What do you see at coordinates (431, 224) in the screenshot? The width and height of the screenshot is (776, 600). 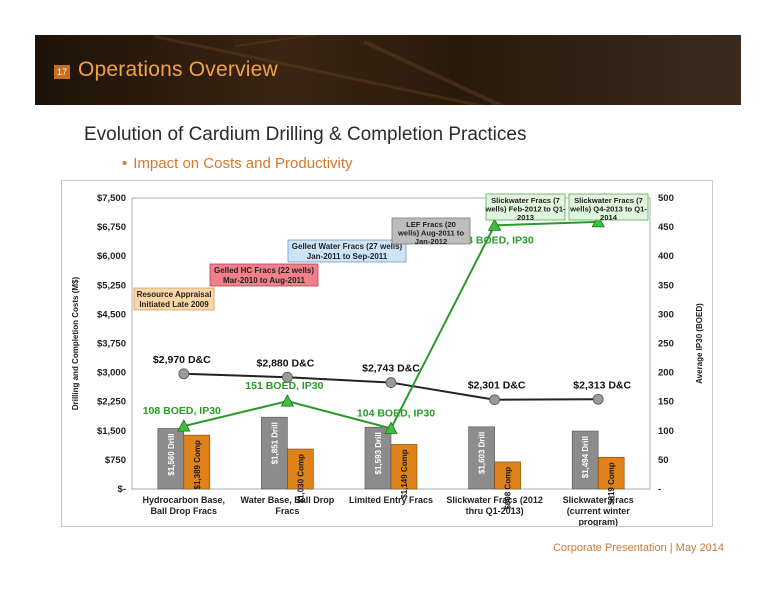 I see `annotation-text-line: LEF Fracs (20` at bounding box center [431, 224].